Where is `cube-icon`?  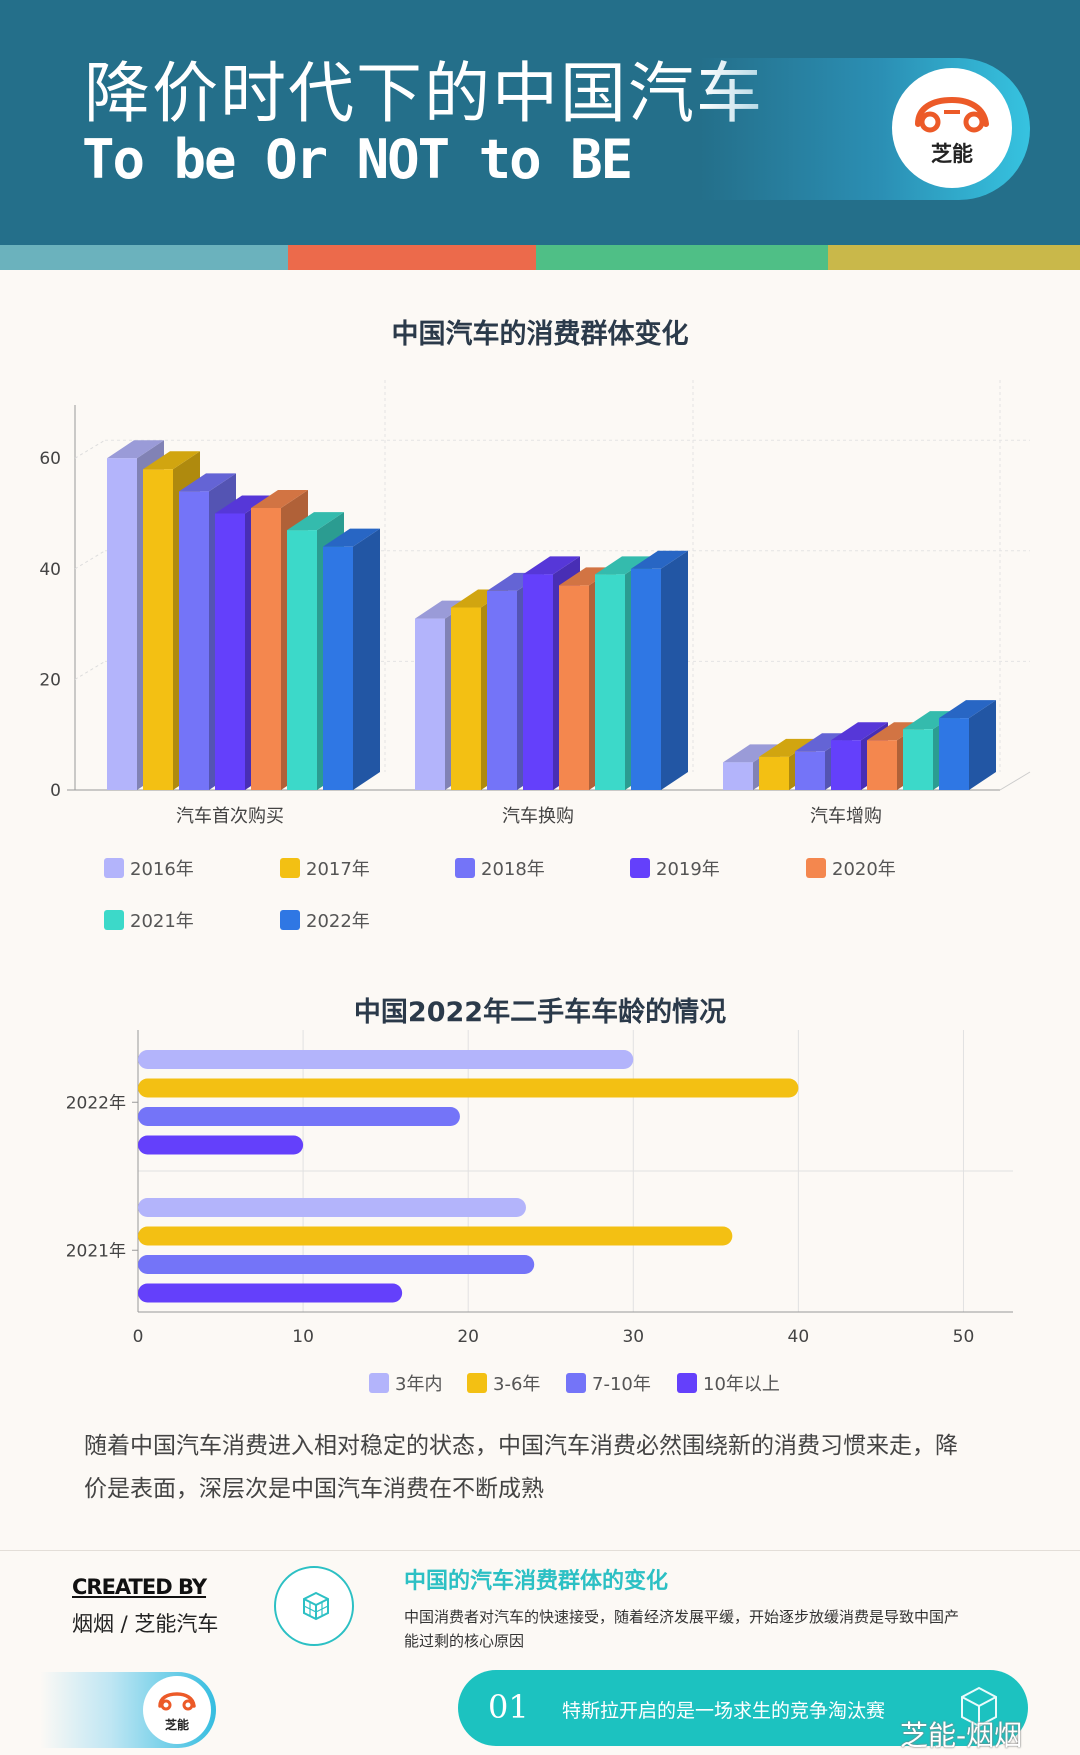
cube-icon is located at coordinates (316, 1606).